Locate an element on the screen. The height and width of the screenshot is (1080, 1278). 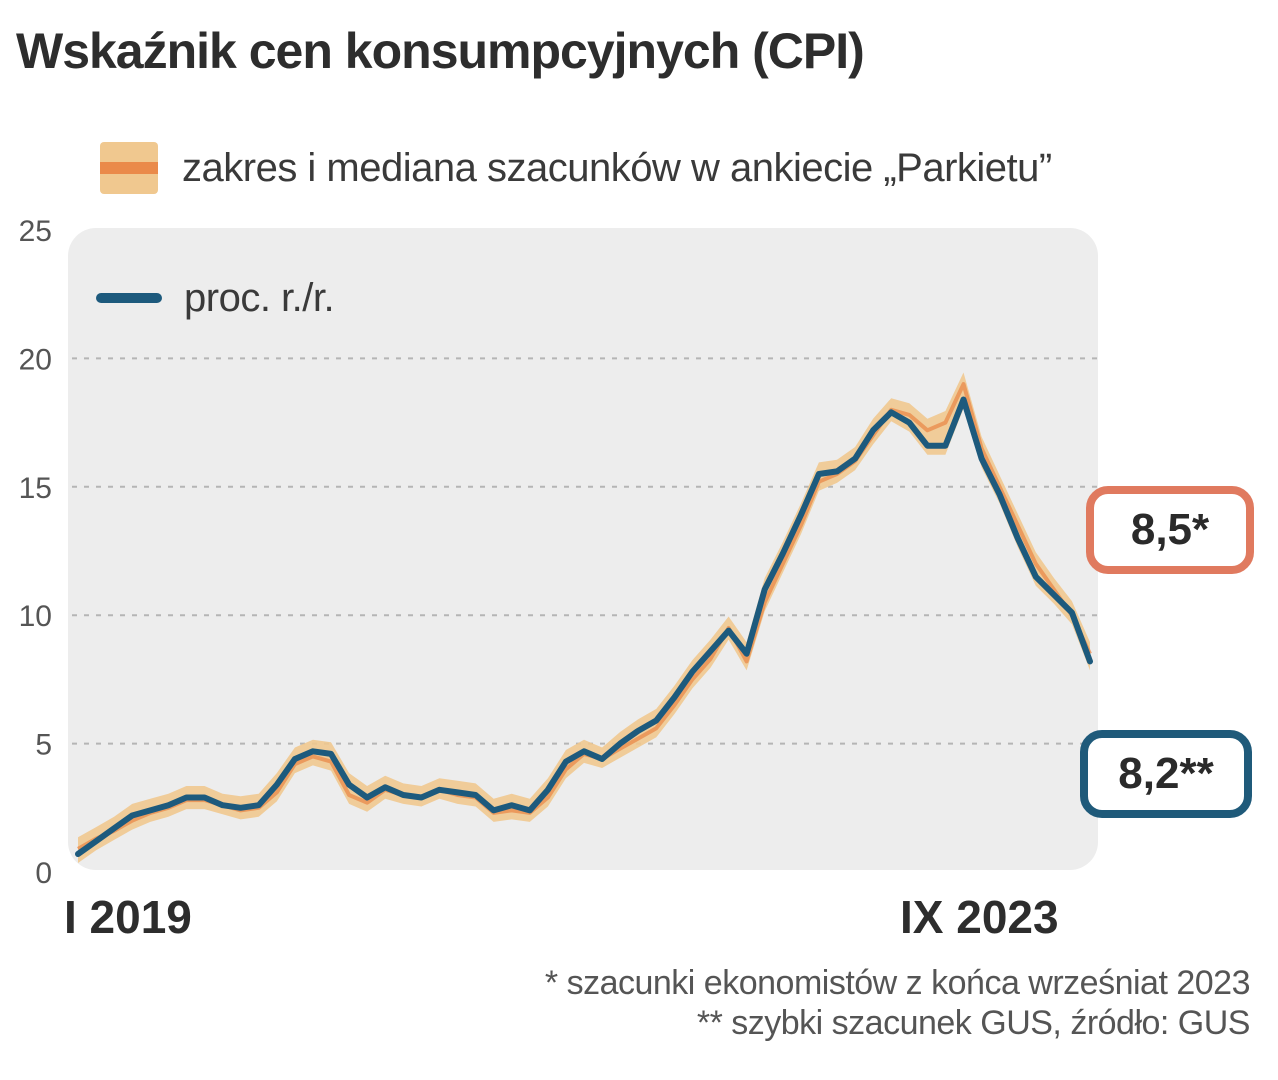
legend-cpi: proc. r./r. is located at coordinates (215, 298).